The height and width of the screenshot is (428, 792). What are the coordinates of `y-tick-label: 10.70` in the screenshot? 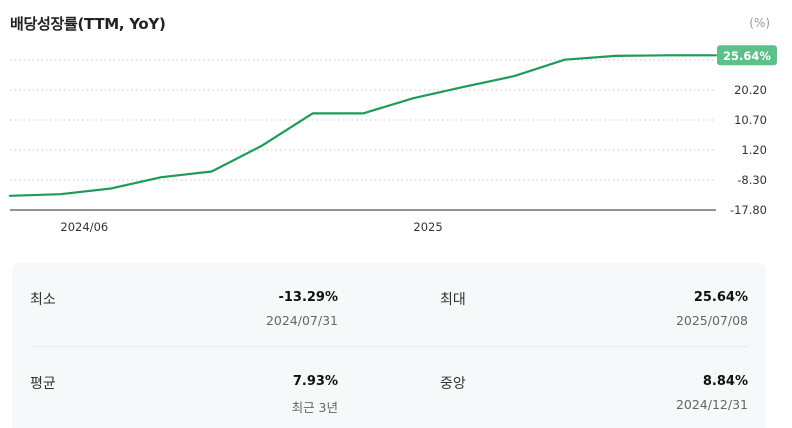 It's located at (750, 120).